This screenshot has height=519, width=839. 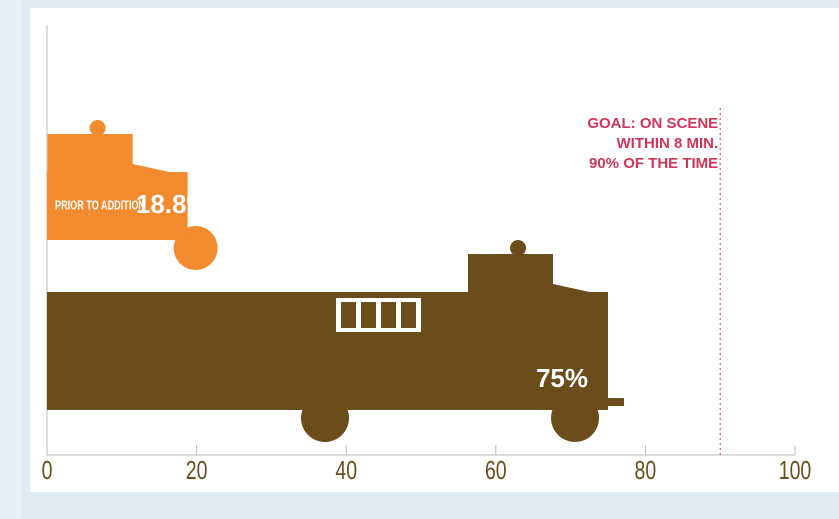 I want to click on category-label: PRIOR TO ADDITION, so click(x=100, y=204).